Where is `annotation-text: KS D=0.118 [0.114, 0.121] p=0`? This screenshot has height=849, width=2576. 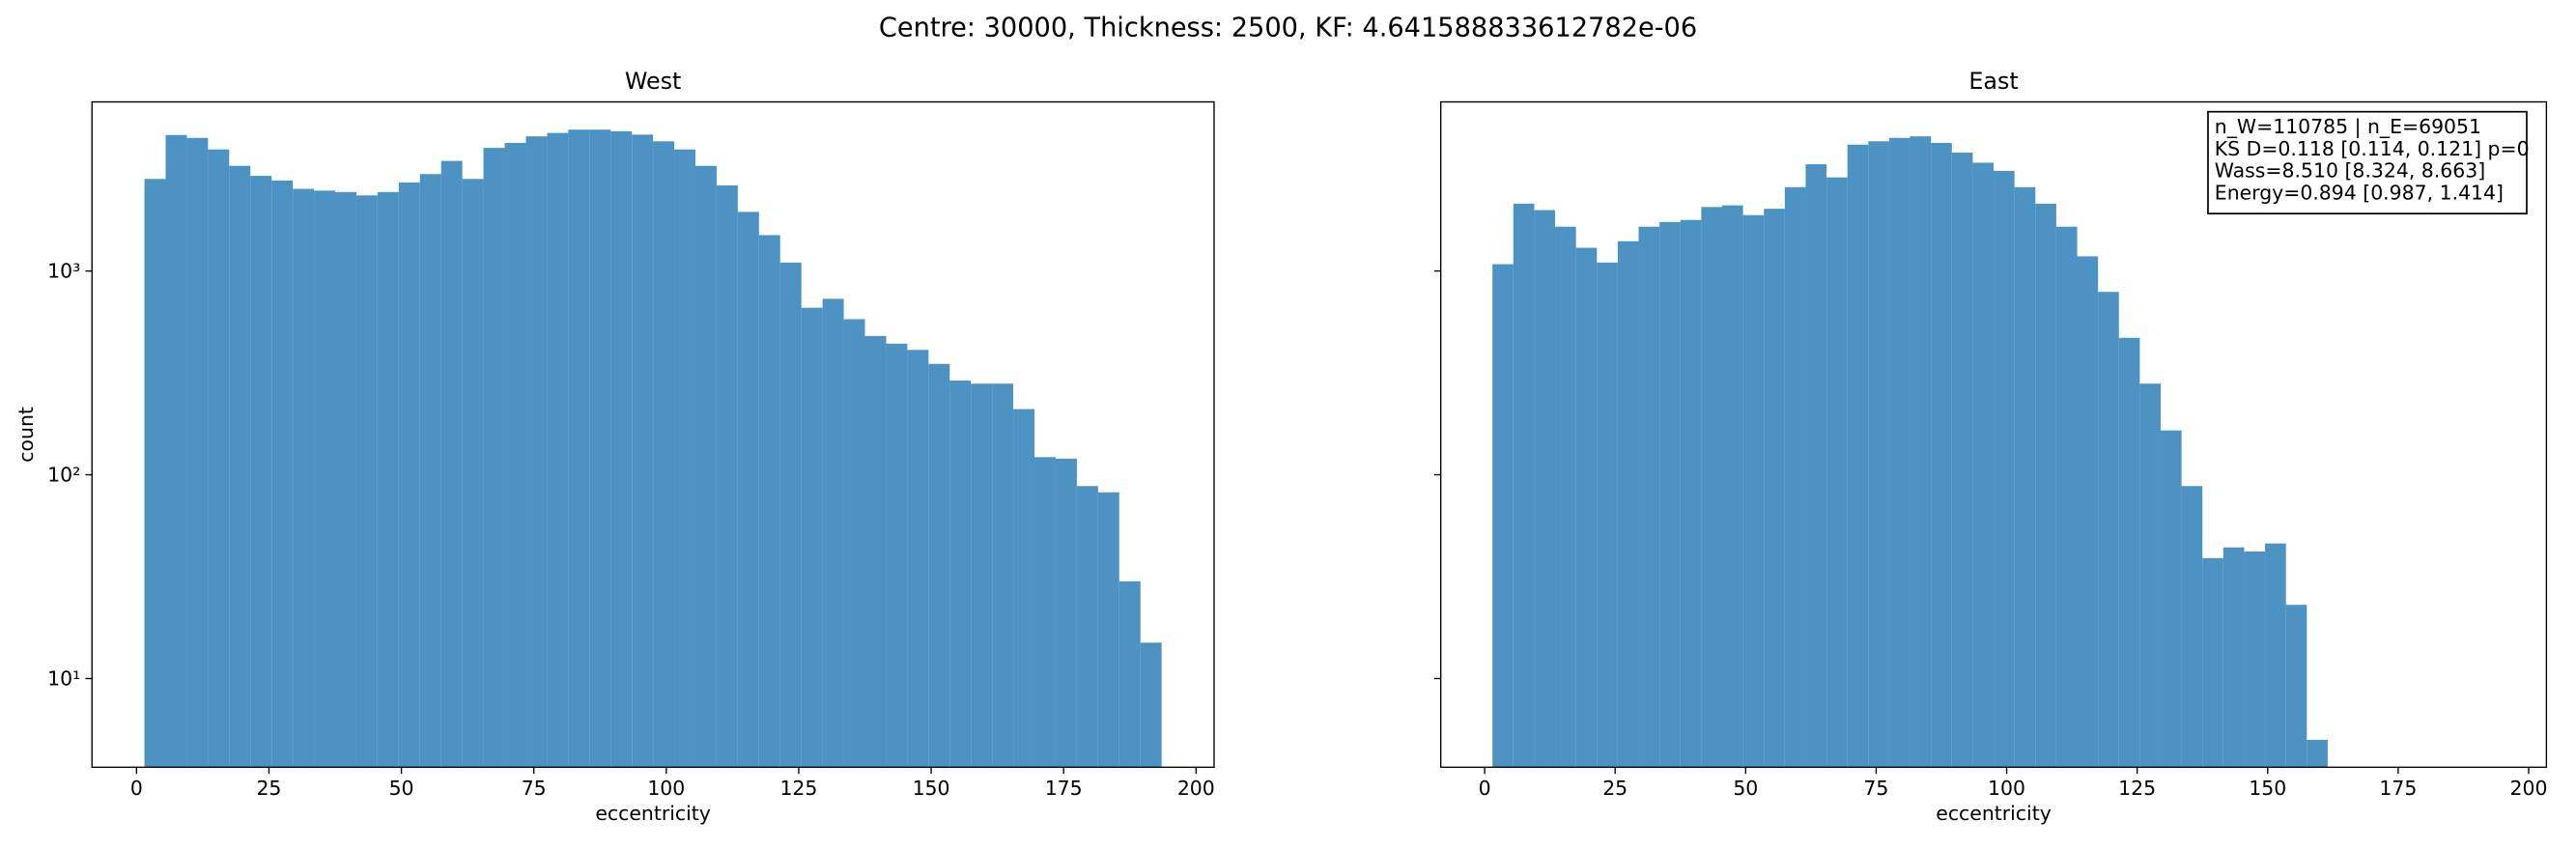 annotation-text: KS D=0.118 [0.114, 0.121] p=0 is located at coordinates (2372, 149).